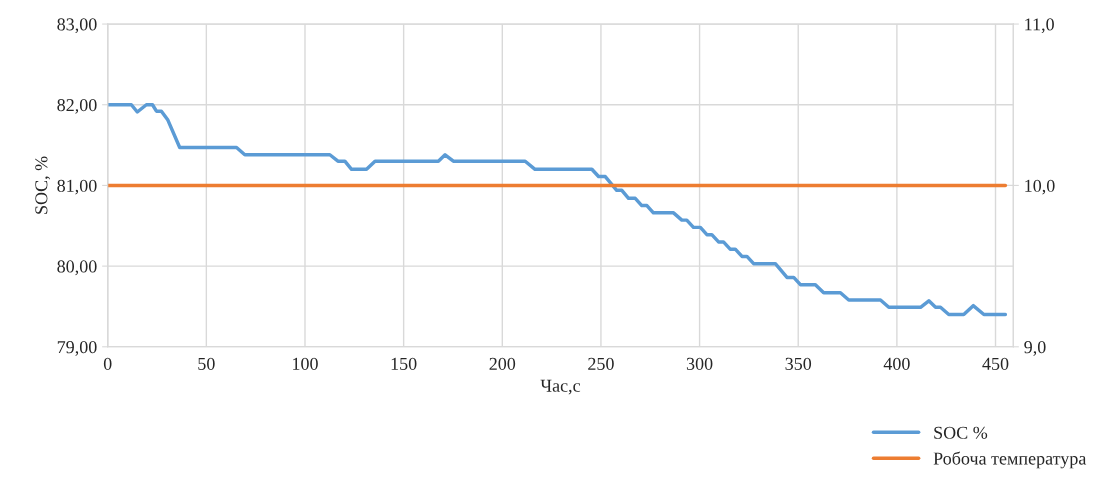 Image resolution: width=1099 pixels, height=481 pixels. I want to click on y-axis-title: SOC, %, so click(43, 185).